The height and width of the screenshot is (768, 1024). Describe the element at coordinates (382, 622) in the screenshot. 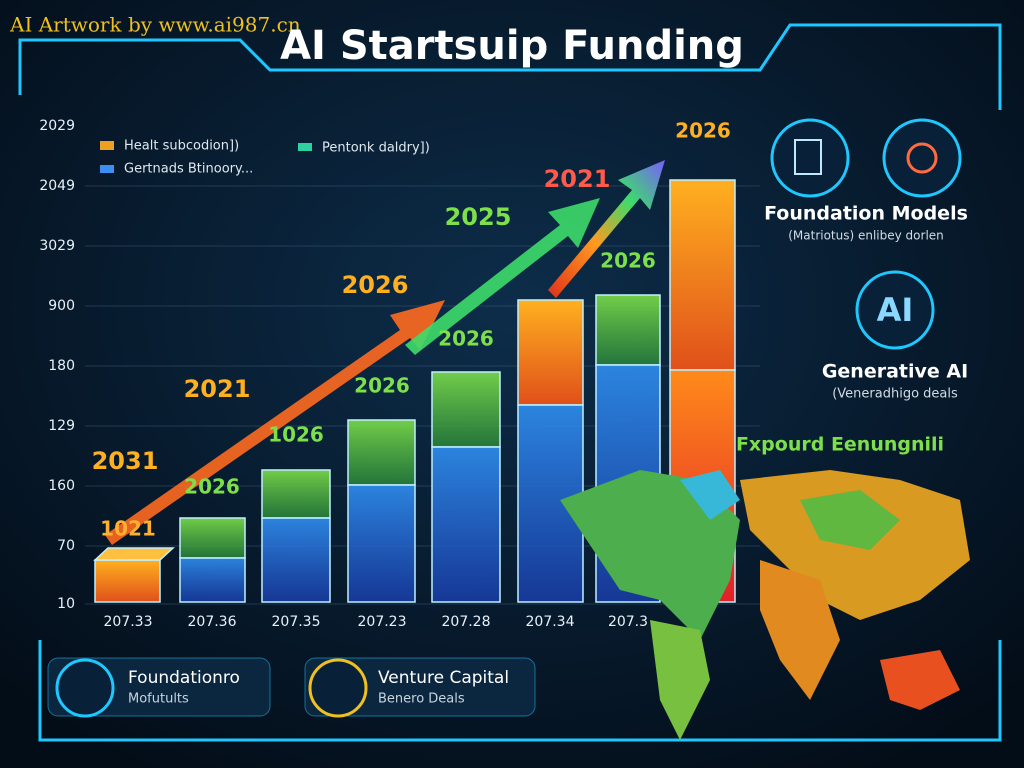

I see `x-label: 207.23` at that location.